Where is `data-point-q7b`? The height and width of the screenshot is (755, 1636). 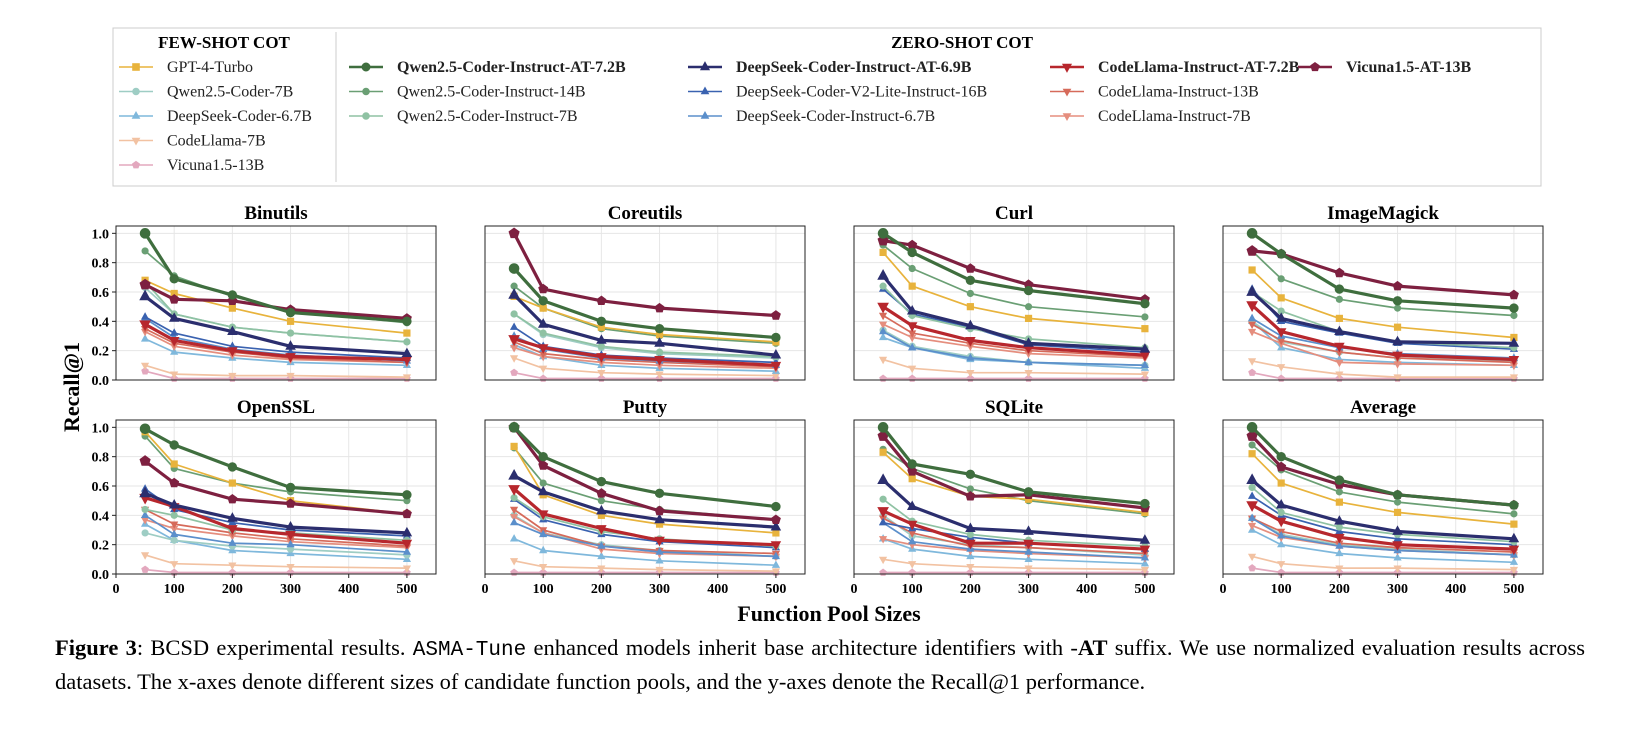 data-point-q7b is located at coordinates (145, 533).